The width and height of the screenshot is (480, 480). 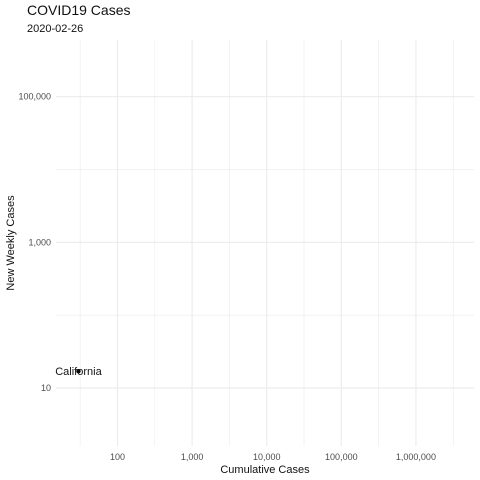 What do you see at coordinates (117, 457) in the screenshot?
I see `x-tick-label: 100` at bounding box center [117, 457].